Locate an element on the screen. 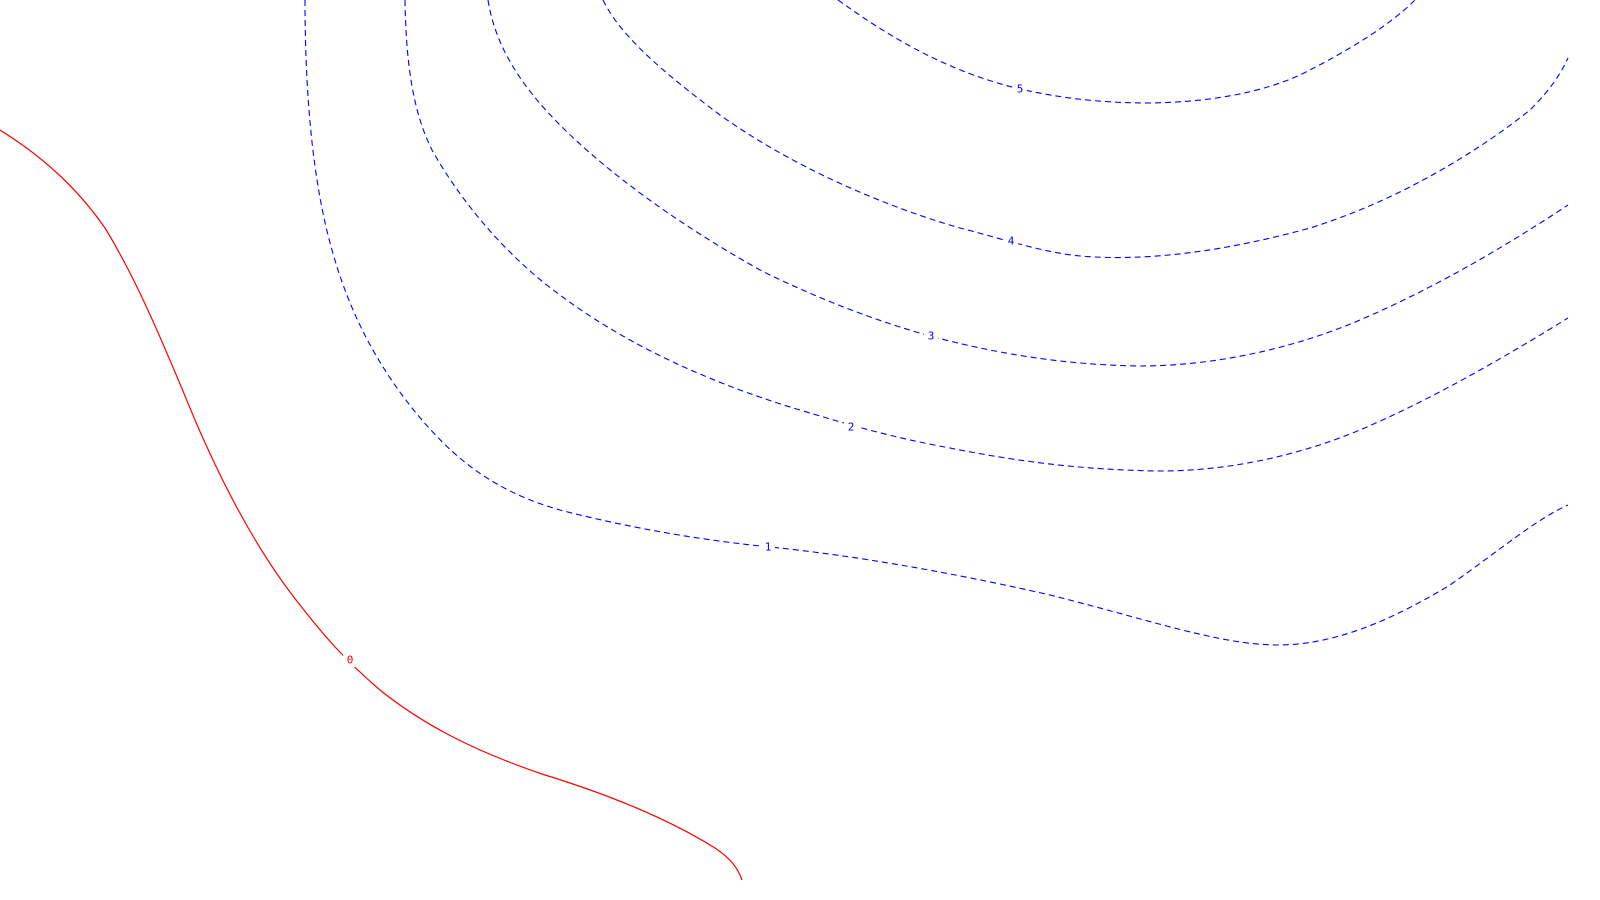 The image size is (1600, 900). contour-label-3: 3 is located at coordinates (931, 336).